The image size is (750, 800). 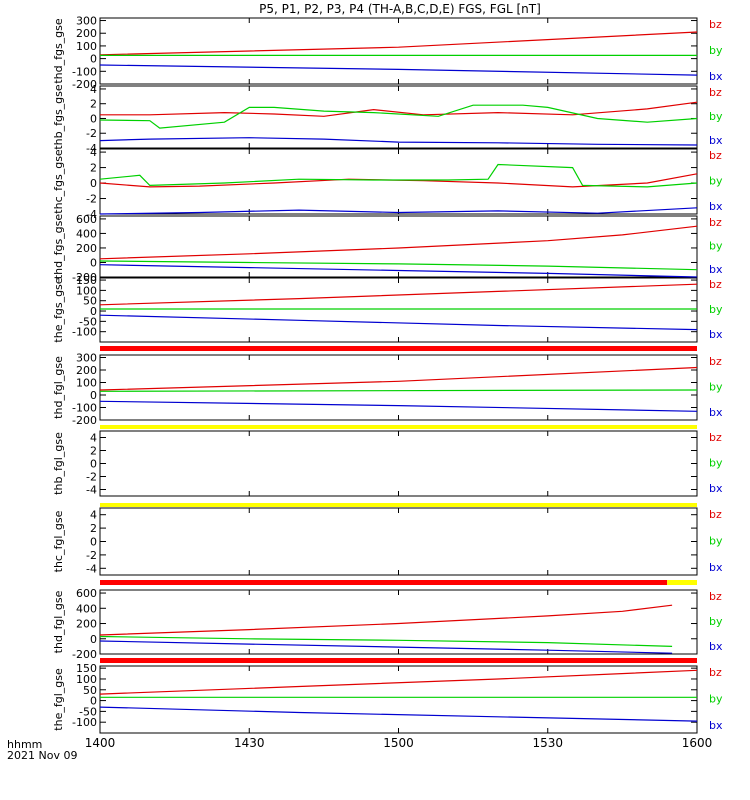 I want to click on panel-2: 4 20 -2 -4 thb_fgs_gse bz by bx, so click(x=387, y=119).